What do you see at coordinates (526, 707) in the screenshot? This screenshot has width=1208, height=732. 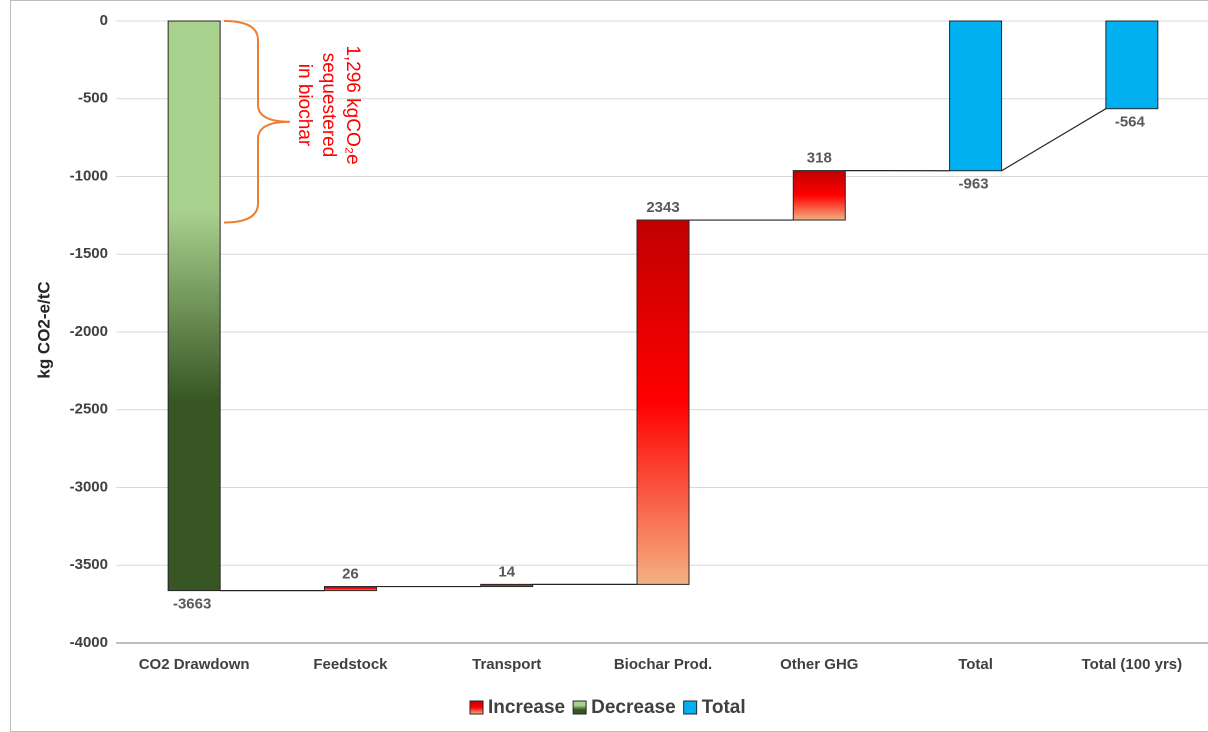 I see `legend-label: Increase` at bounding box center [526, 707].